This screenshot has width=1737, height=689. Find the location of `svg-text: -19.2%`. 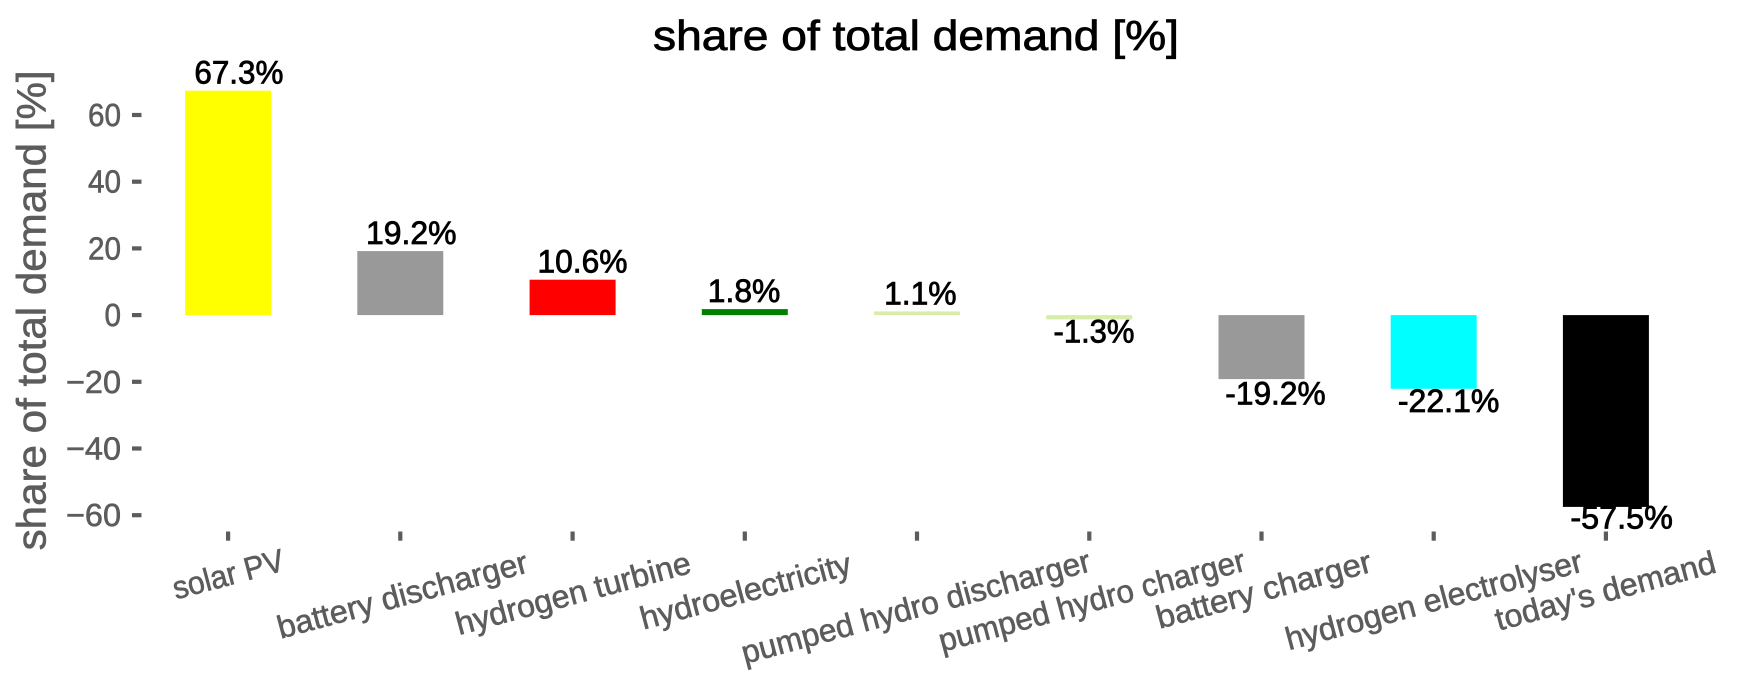

svg-text: -19.2% is located at coordinates (1275, 394).